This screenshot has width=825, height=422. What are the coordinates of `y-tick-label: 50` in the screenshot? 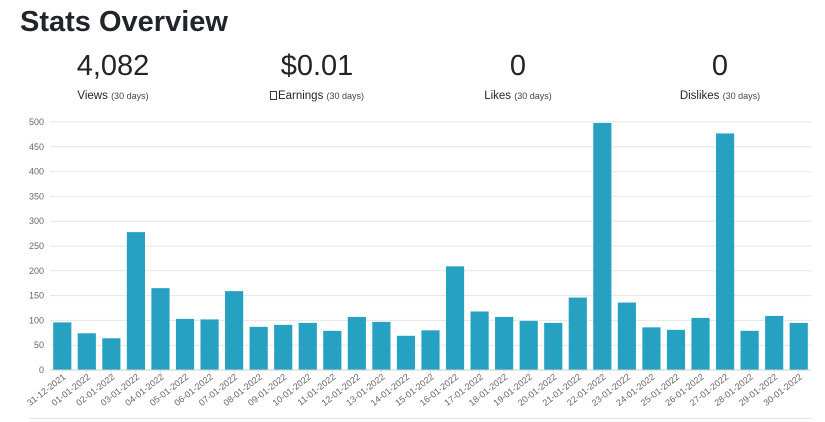 It's located at (39, 345).